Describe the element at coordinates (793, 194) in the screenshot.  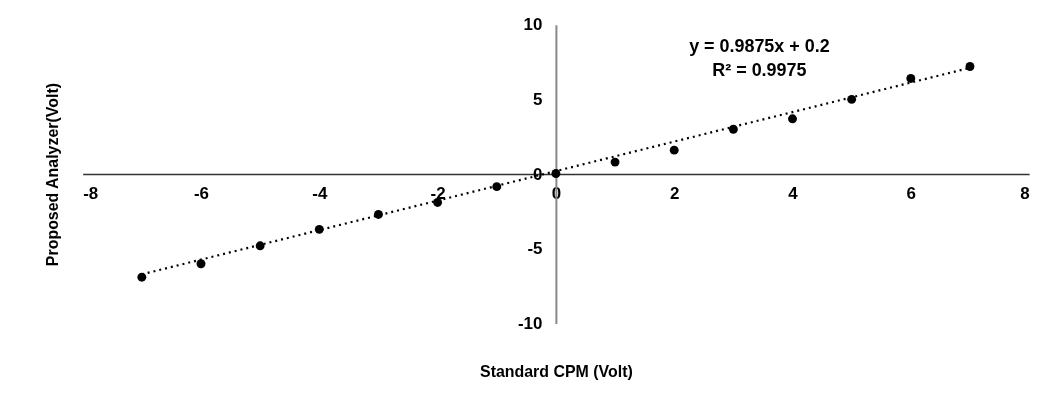
I see `x-tick-label: 4` at that location.